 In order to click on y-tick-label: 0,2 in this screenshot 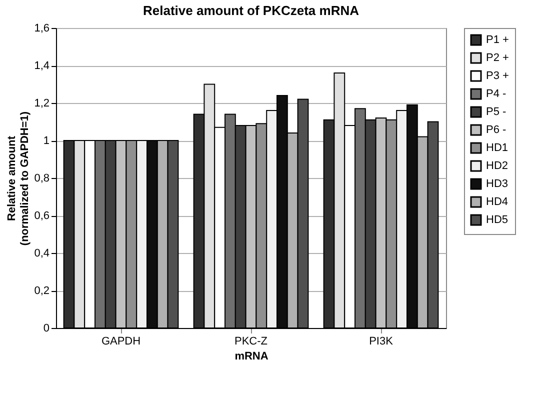, I will do `click(42, 291)`.